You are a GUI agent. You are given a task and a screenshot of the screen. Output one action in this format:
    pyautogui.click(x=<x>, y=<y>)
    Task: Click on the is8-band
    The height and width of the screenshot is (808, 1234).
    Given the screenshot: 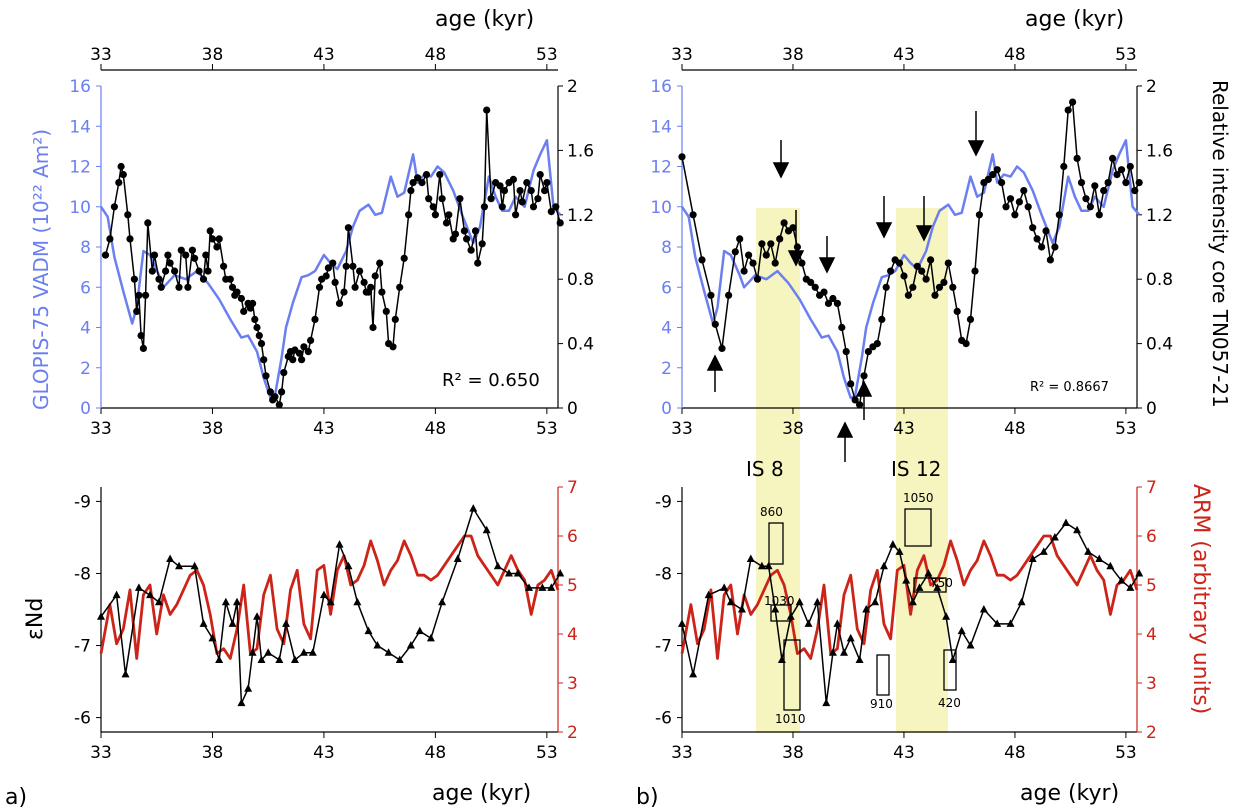 What is the action you would take?
    pyautogui.click(x=778, y=470)
    